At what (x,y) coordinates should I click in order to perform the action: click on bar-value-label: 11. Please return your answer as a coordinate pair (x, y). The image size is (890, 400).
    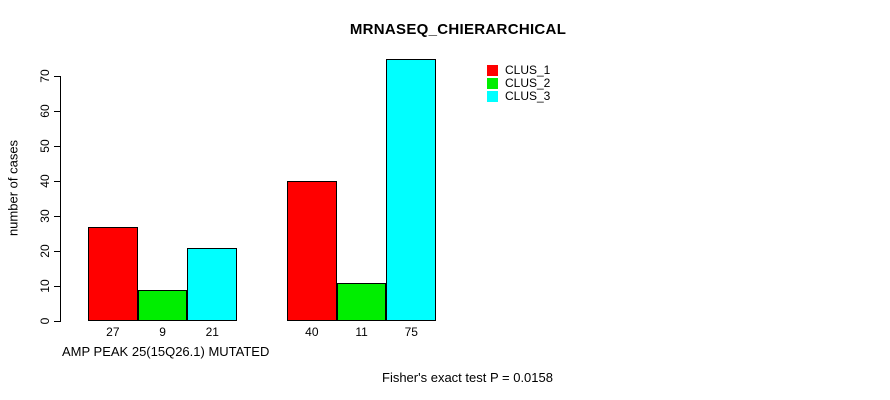
    Looking at the image, I should click on (361, 332).